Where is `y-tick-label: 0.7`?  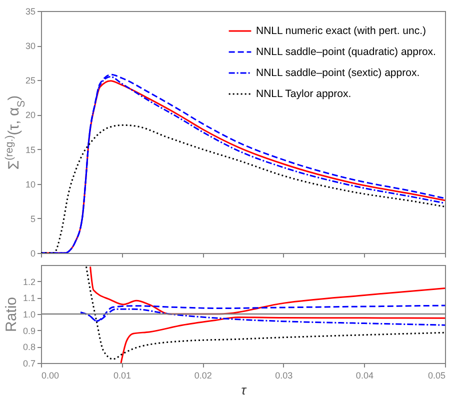
y-tick-label: 0.7 is located at coordinates (29, 363).